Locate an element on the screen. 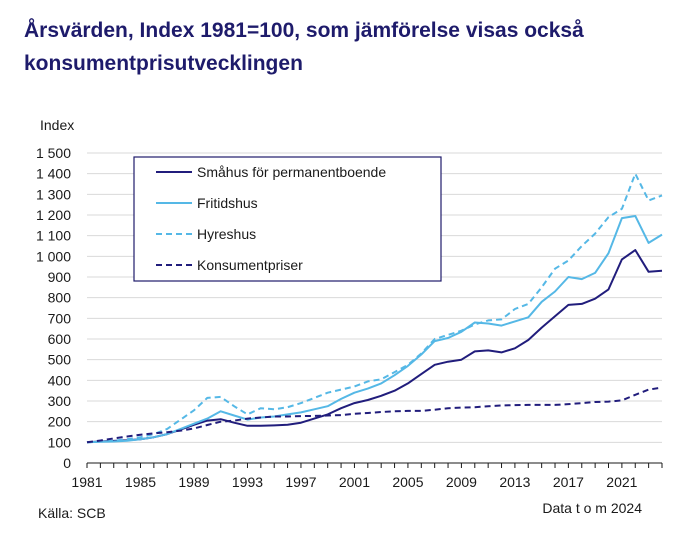 The image size is (700, 537). x-tick-label: 1997 is located at coordinates (300, 482).